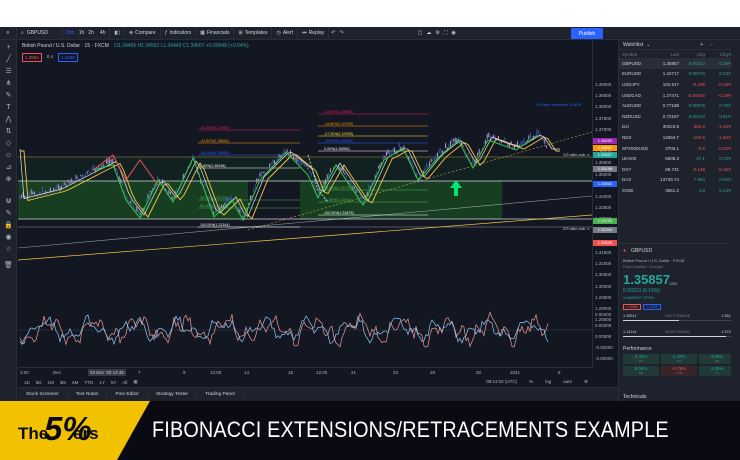 This screenshot has height=460, width=740. What do you see at coordinates (8, 143) in the screenshot?
I see `shapes-icon: ◇` at bounding box center [8, 143].